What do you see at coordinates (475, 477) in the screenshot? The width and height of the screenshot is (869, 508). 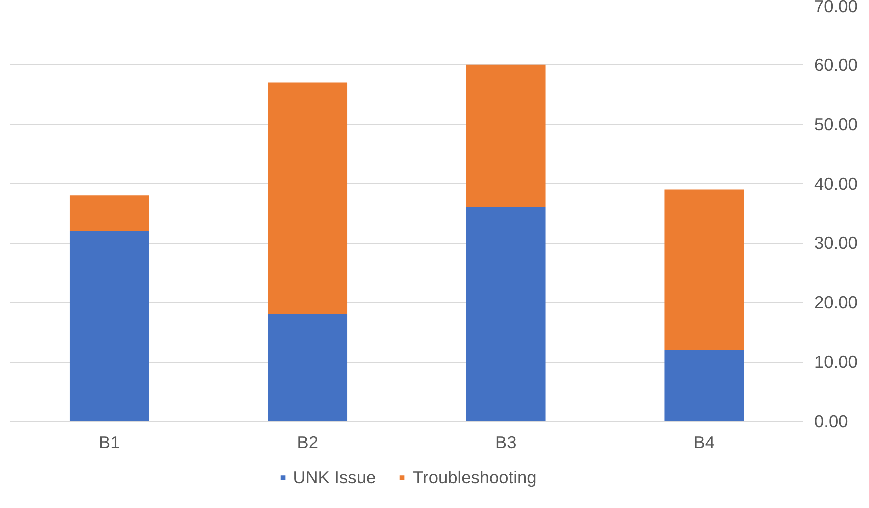 I see `legend-label: Troubleshooting` at bounding box center [475, 477].